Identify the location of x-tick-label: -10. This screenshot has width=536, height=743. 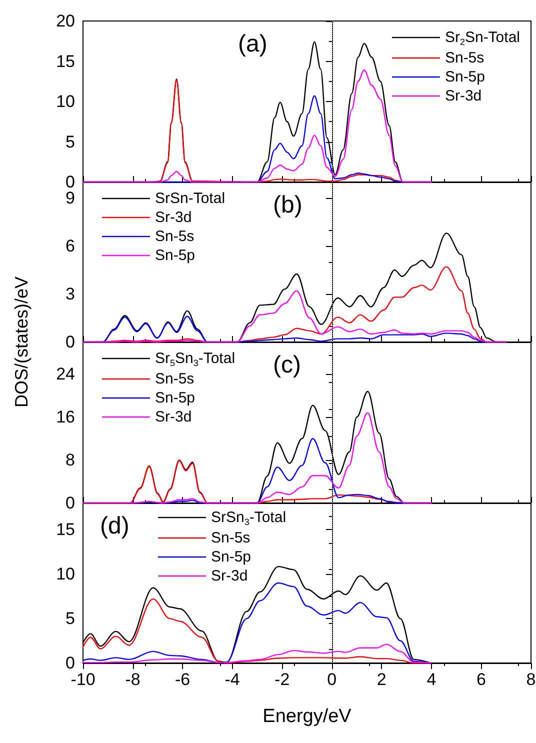
(83, 679).